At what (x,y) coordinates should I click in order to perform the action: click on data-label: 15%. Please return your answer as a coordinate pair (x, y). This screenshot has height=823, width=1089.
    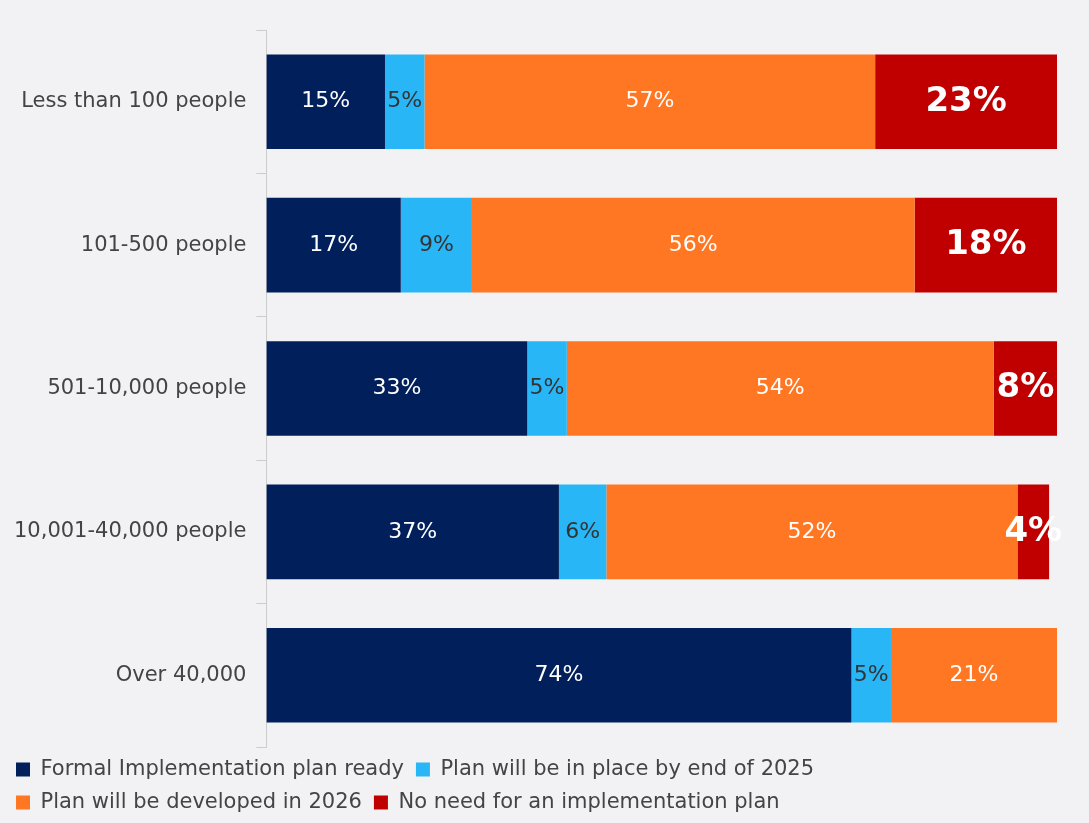
    Looking at the image, I should click on (326, 100).